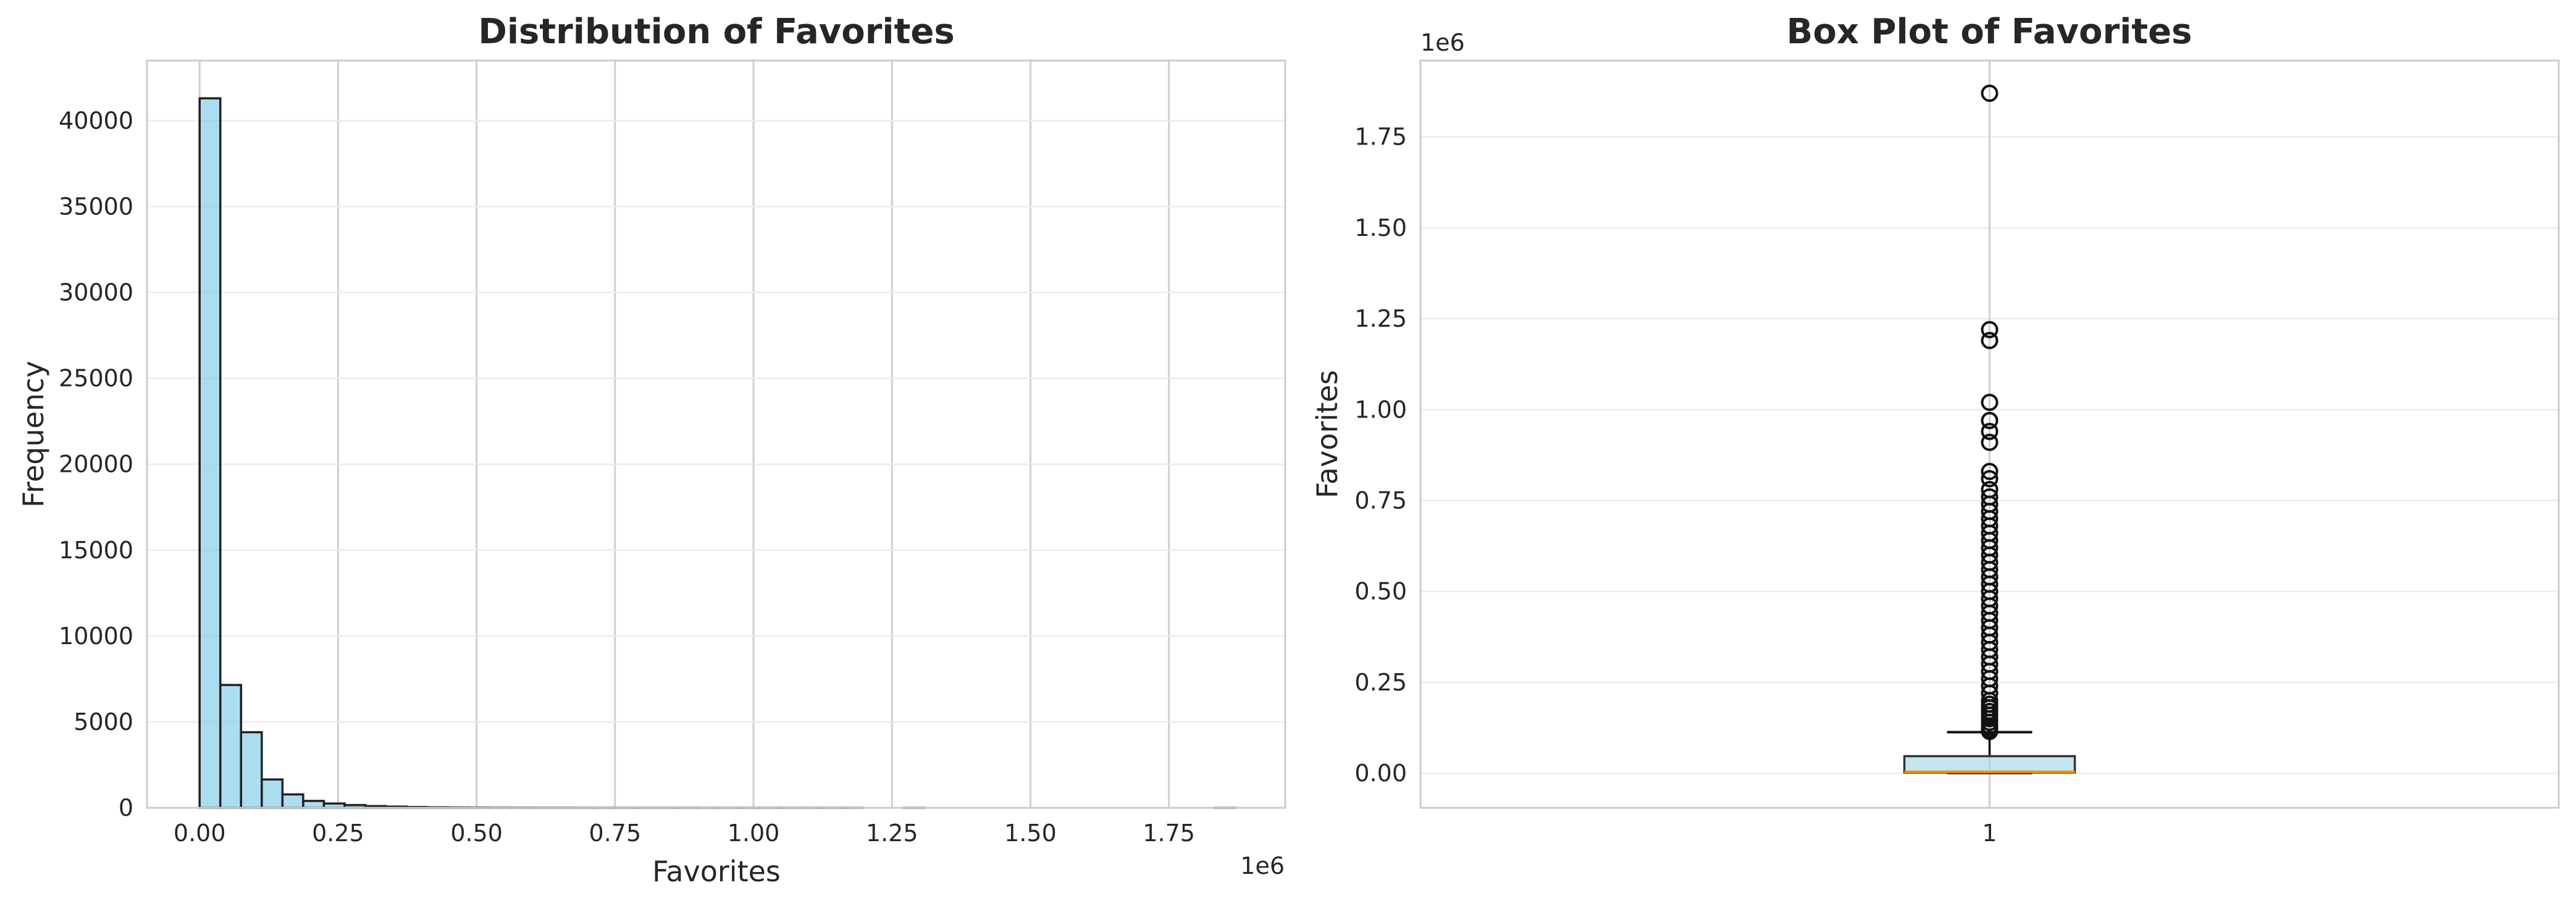  What do you see at coordinates (338, 834) in the screenshot?
I see `histogram-x-tick-label: 0.25` at bounding box center [338, 834].